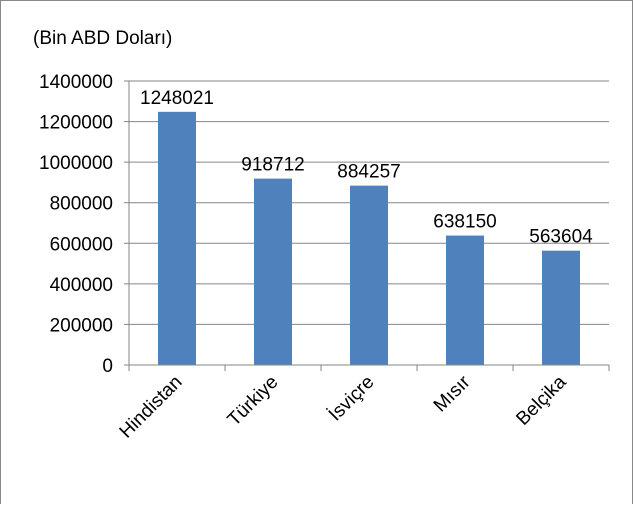 This screenshot has height=506, width=633. What do you see at coordinates (541, 400) in the screenshot?
I see `x-tick-label: Belçika` at bounding box center [541, 400].